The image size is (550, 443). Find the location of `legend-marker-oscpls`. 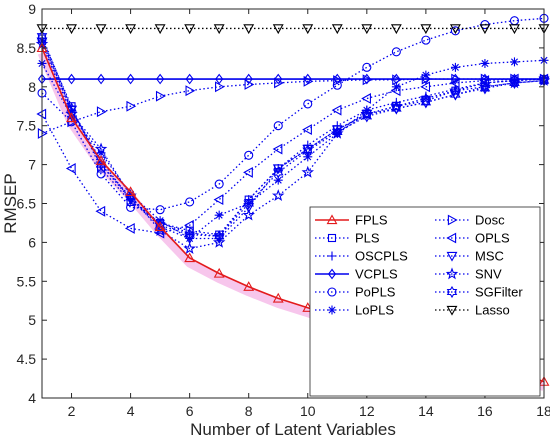

legend-marker-oscpls is located at coordinates (332, 256).